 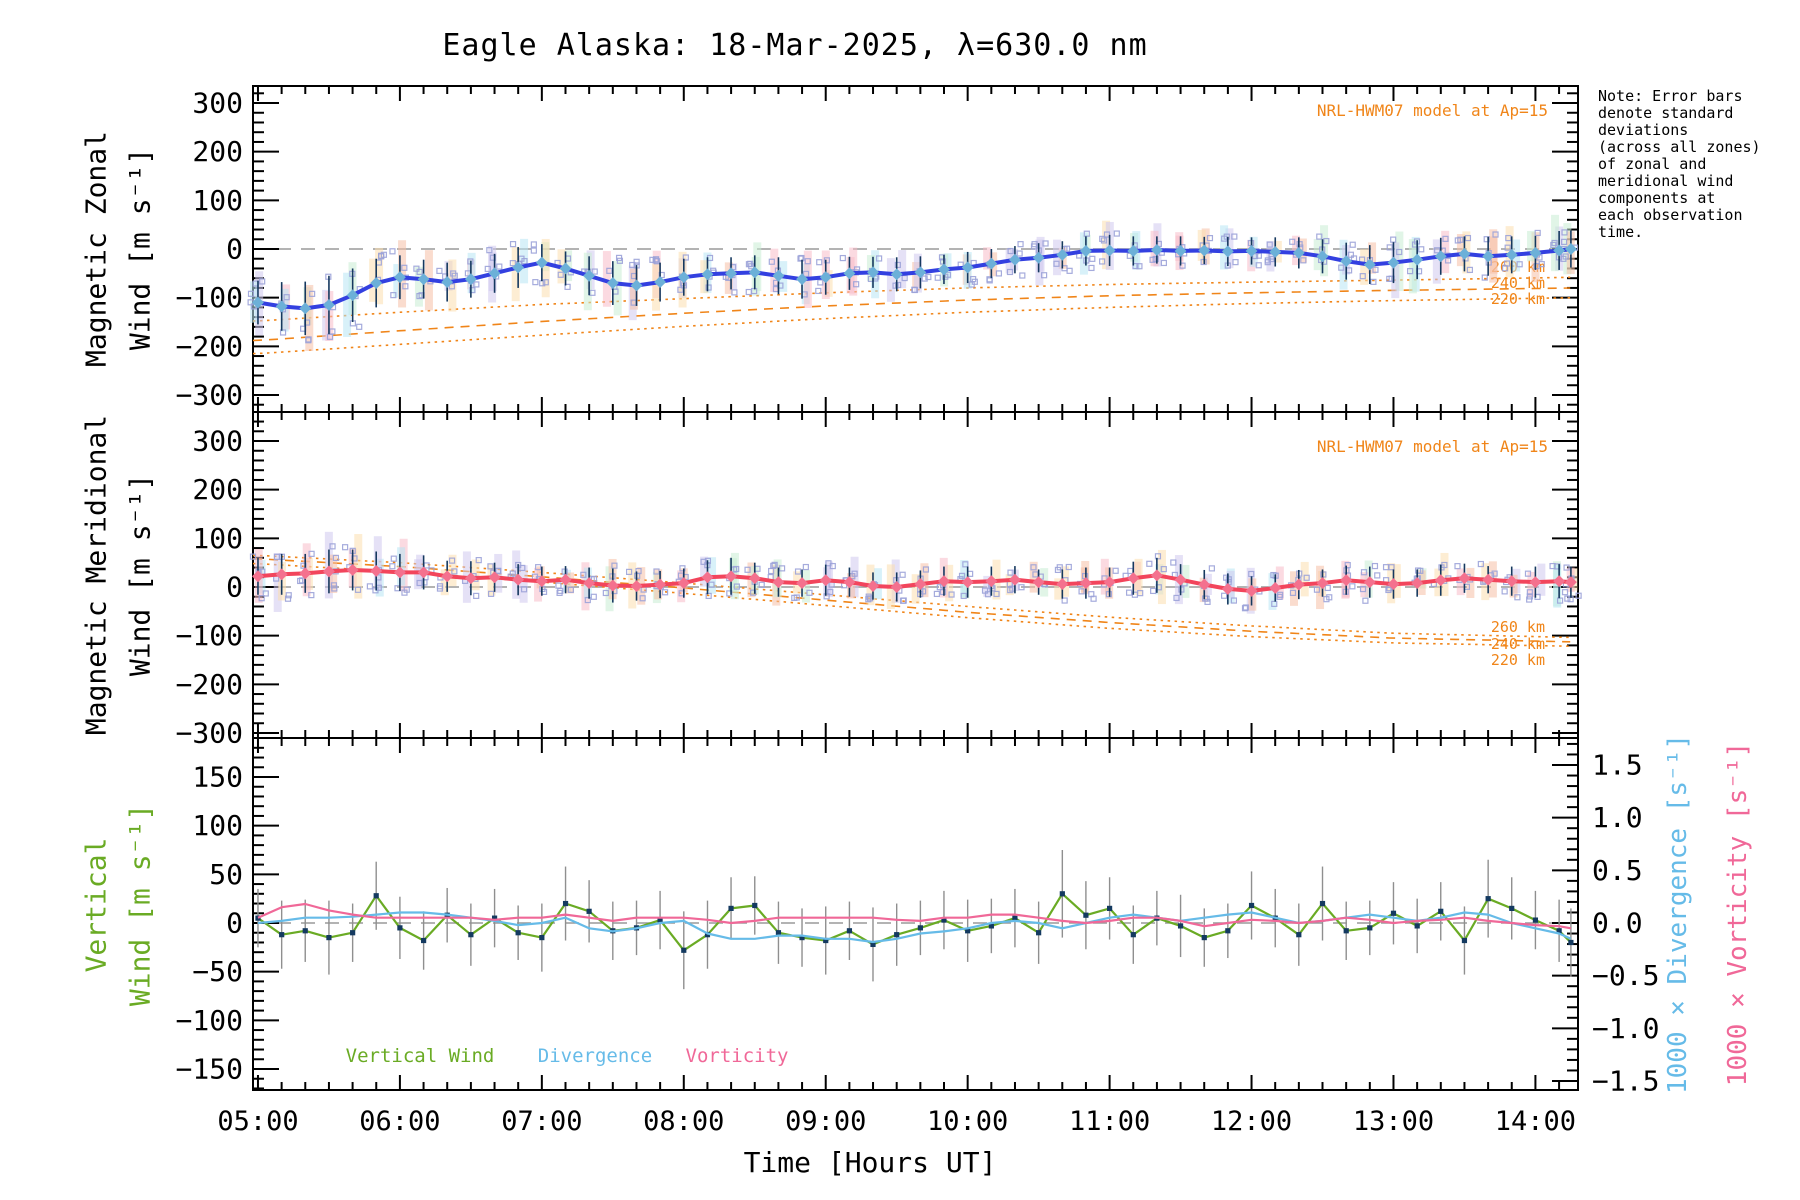 What do you see at coordinates (217, 825) in the screenshot?
I see `y-tick-label: 100` at bounding box center [217, 825].